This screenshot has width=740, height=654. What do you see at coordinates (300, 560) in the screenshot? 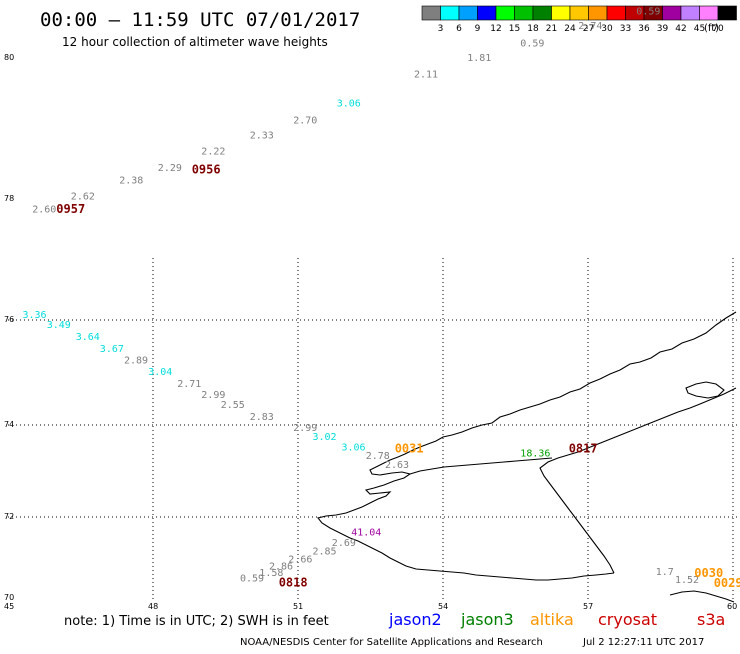
I see `wave-height-label: 2.66` at bounding box center [300, 560].